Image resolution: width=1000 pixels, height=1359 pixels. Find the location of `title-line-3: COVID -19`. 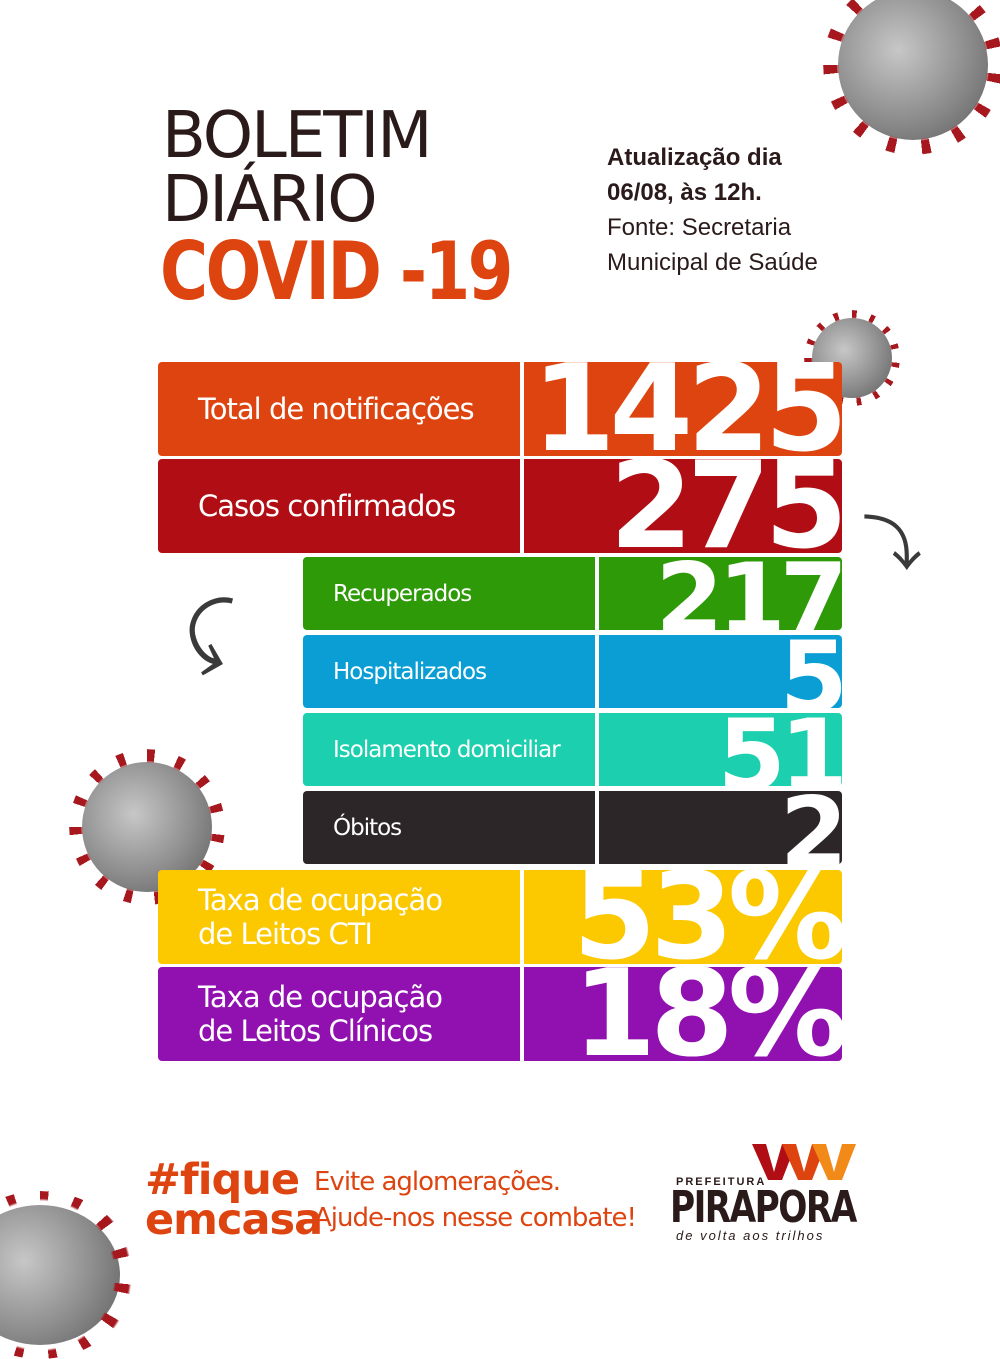

title-line-3: COVID -19 is located at coordinates (336, 271).